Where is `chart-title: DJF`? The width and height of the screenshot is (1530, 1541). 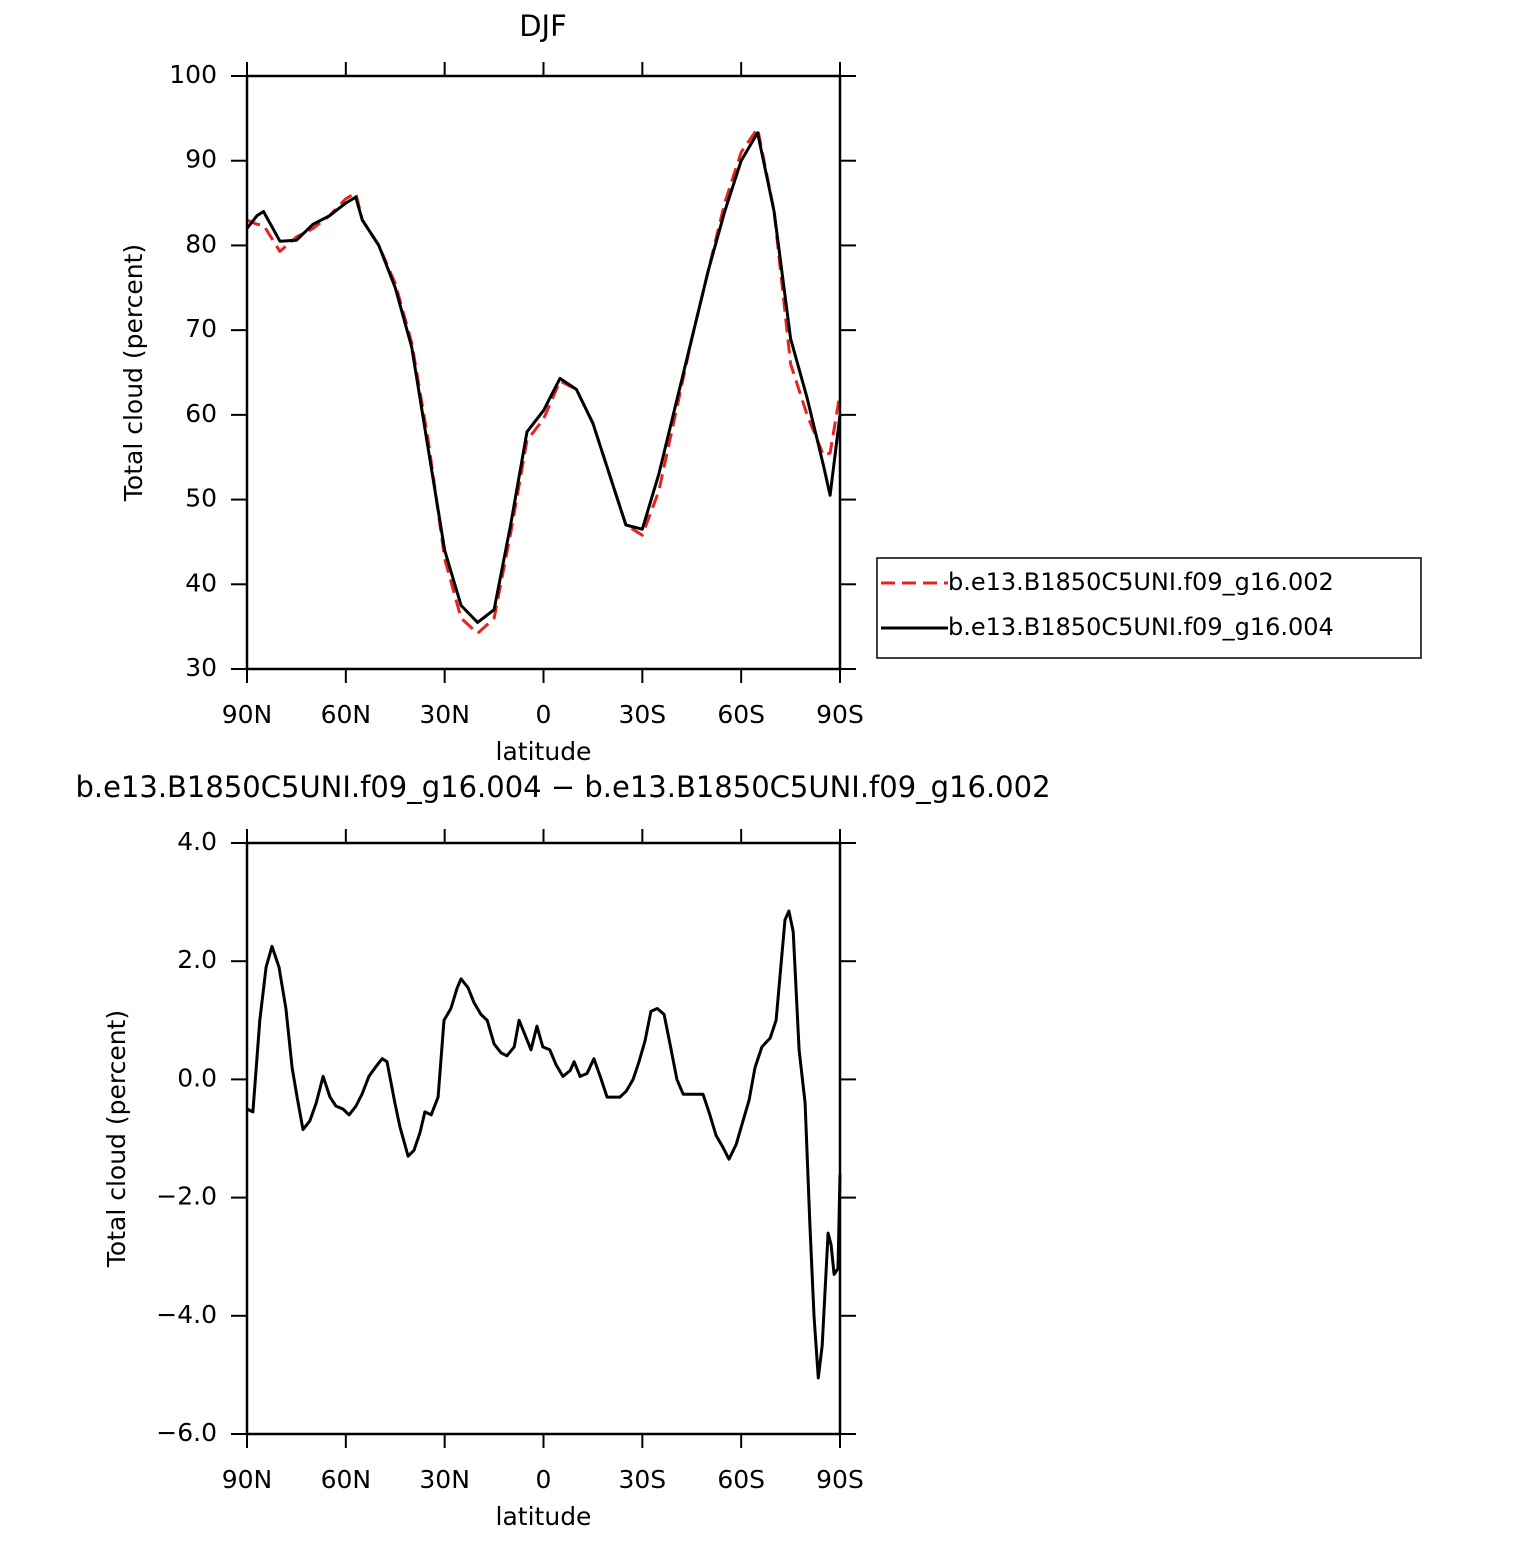 chart-title: DJF is located at coordinates (543, 26).